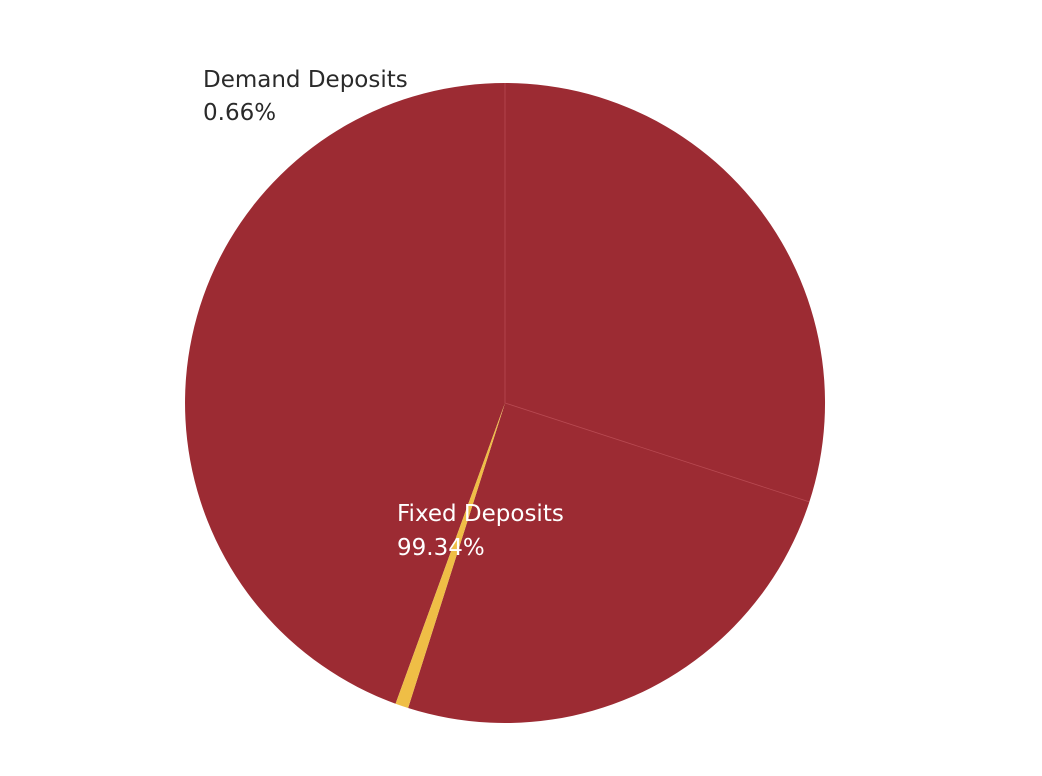 The width and height of the screenshot is (1042, 776). I want to click on demand-deposits-label: Demand Deposits 0.66%, so click(309, 96).